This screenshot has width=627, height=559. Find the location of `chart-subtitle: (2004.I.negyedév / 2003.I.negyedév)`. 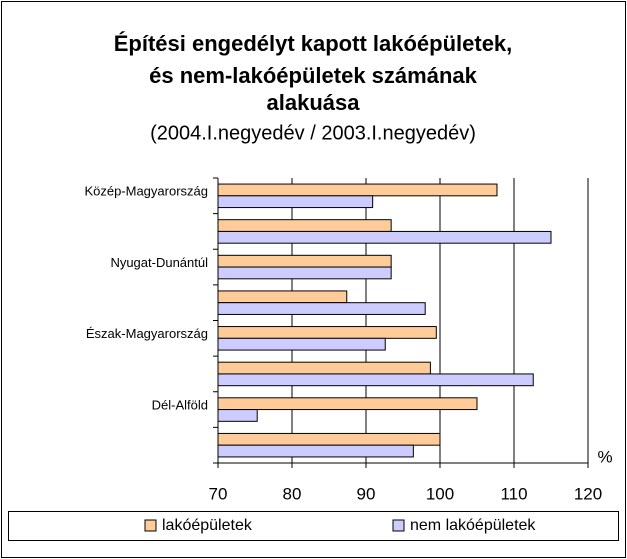

chart-subtitle: (2004.I.negyedév / 2003.I.negyedév) is located at coordinates (313, 133).